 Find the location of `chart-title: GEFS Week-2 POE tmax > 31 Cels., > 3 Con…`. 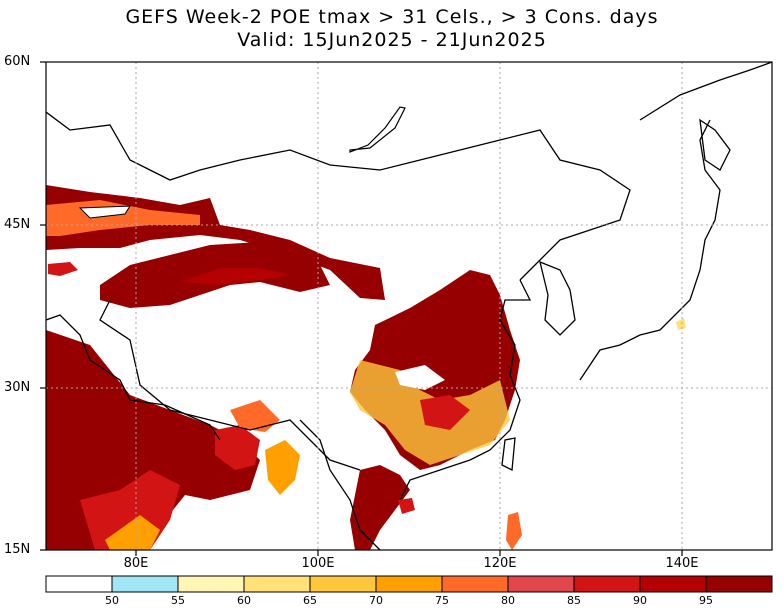

chart-title: GEFS Week-2 POE tmax > 31 Cels., > 3 Con… is located at coordinates (392, 17).